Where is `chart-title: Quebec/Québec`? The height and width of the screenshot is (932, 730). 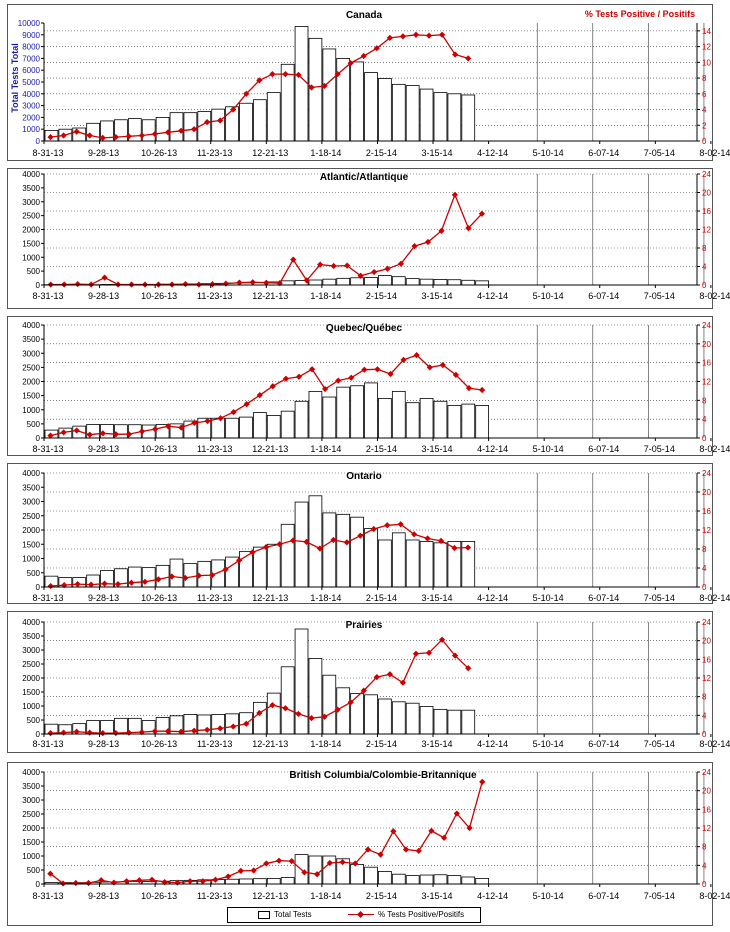
chart-title: Quebec/Québec is located at coordinates (364, 328).